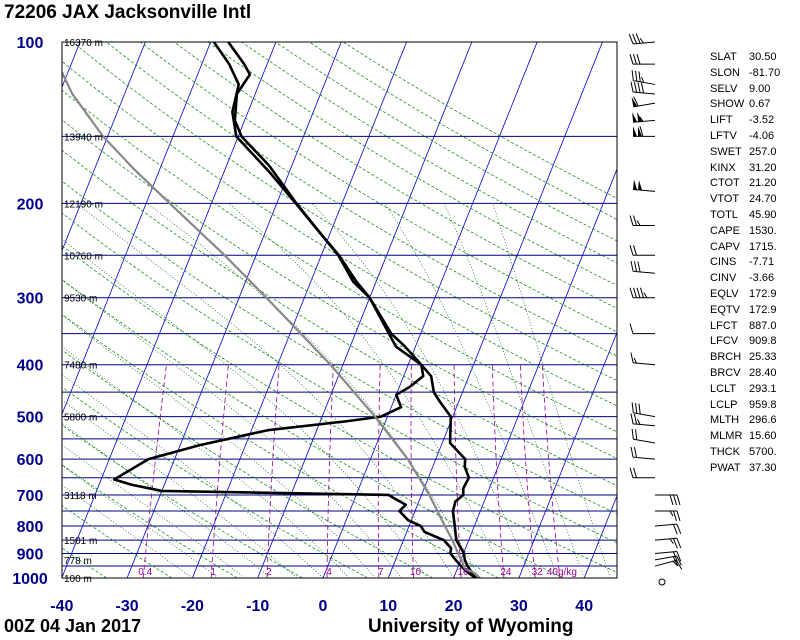  What do you see at coordinates (80, 299) in the screenshot?
I see `height-label: 9530 m` at bounding box center [80, 299].